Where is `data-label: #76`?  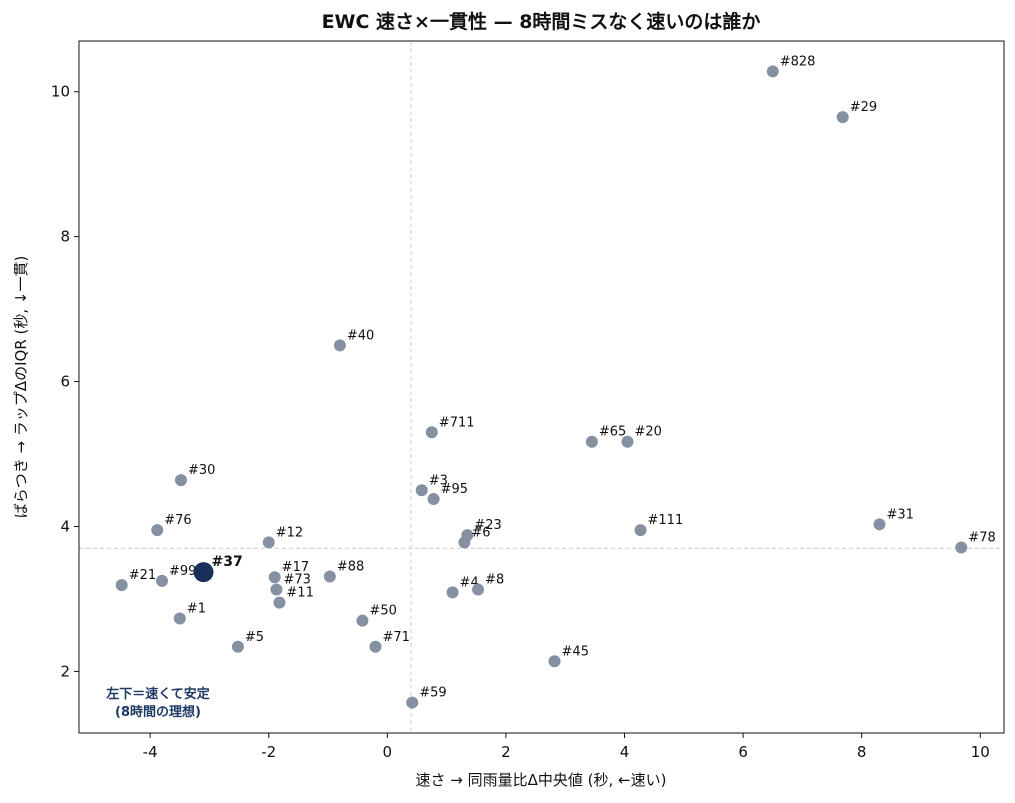
data-label: #76 is located at coordinates (177, 520).